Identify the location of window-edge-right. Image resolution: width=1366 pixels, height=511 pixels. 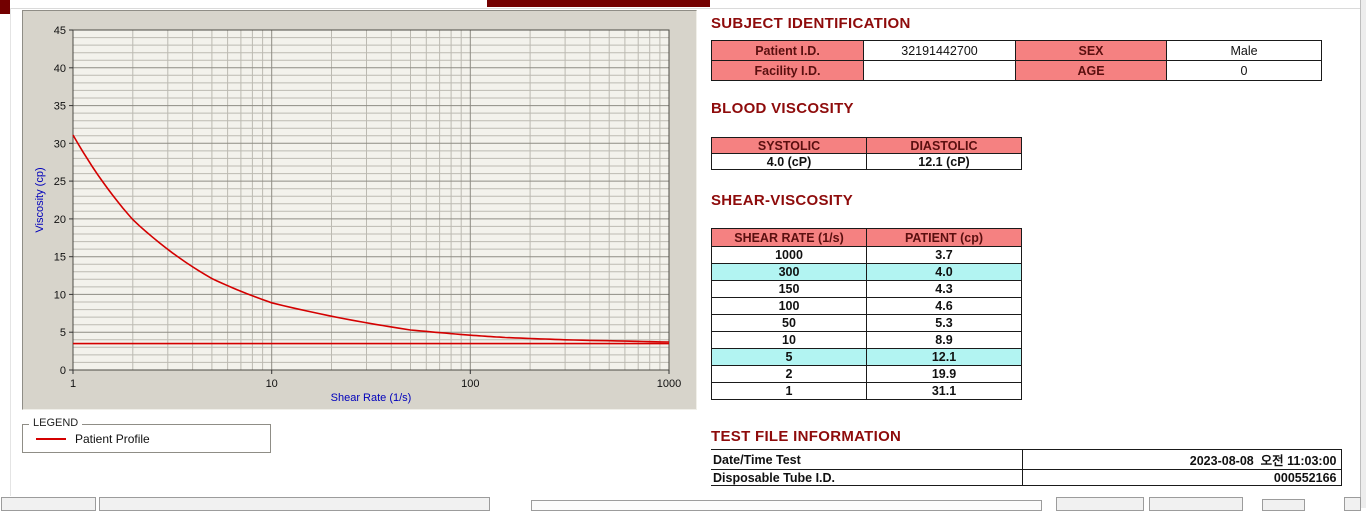
(1363, 254).